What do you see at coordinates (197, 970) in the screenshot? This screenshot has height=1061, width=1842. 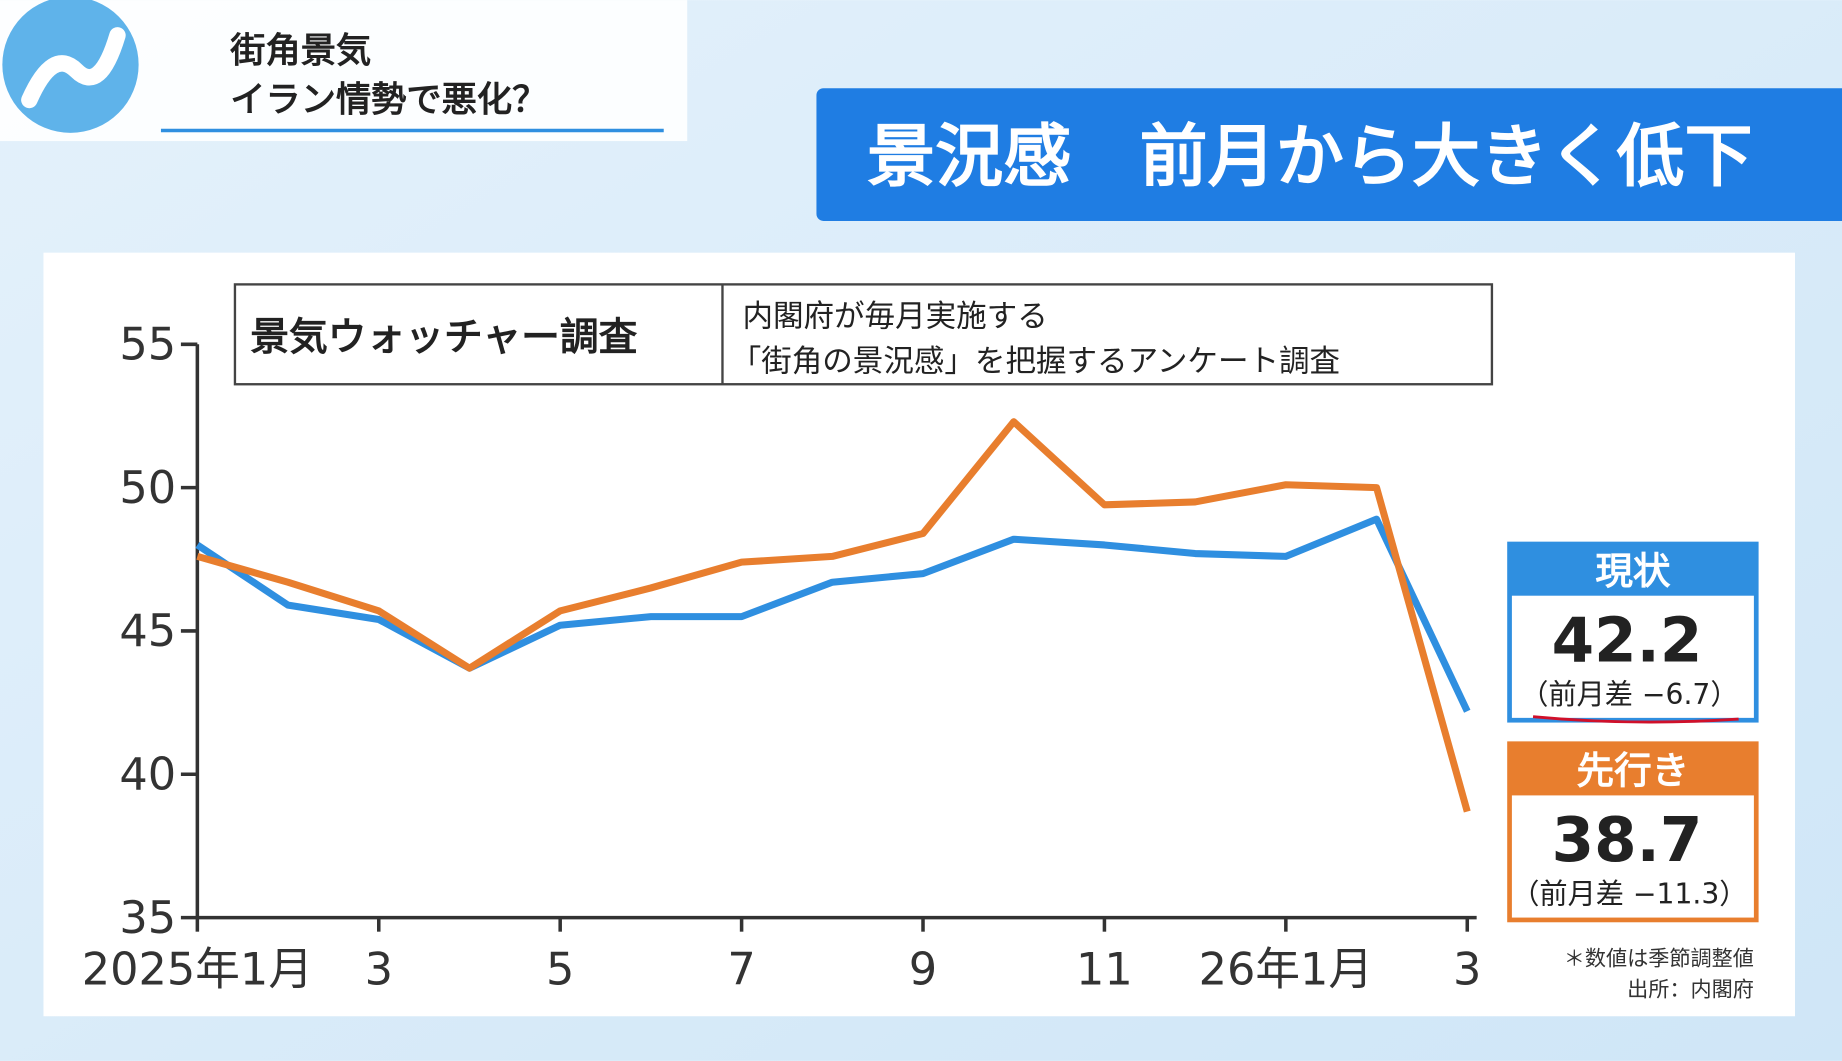 I see `x-tick-label: 2025年1月` at bounding box center [197, 970].